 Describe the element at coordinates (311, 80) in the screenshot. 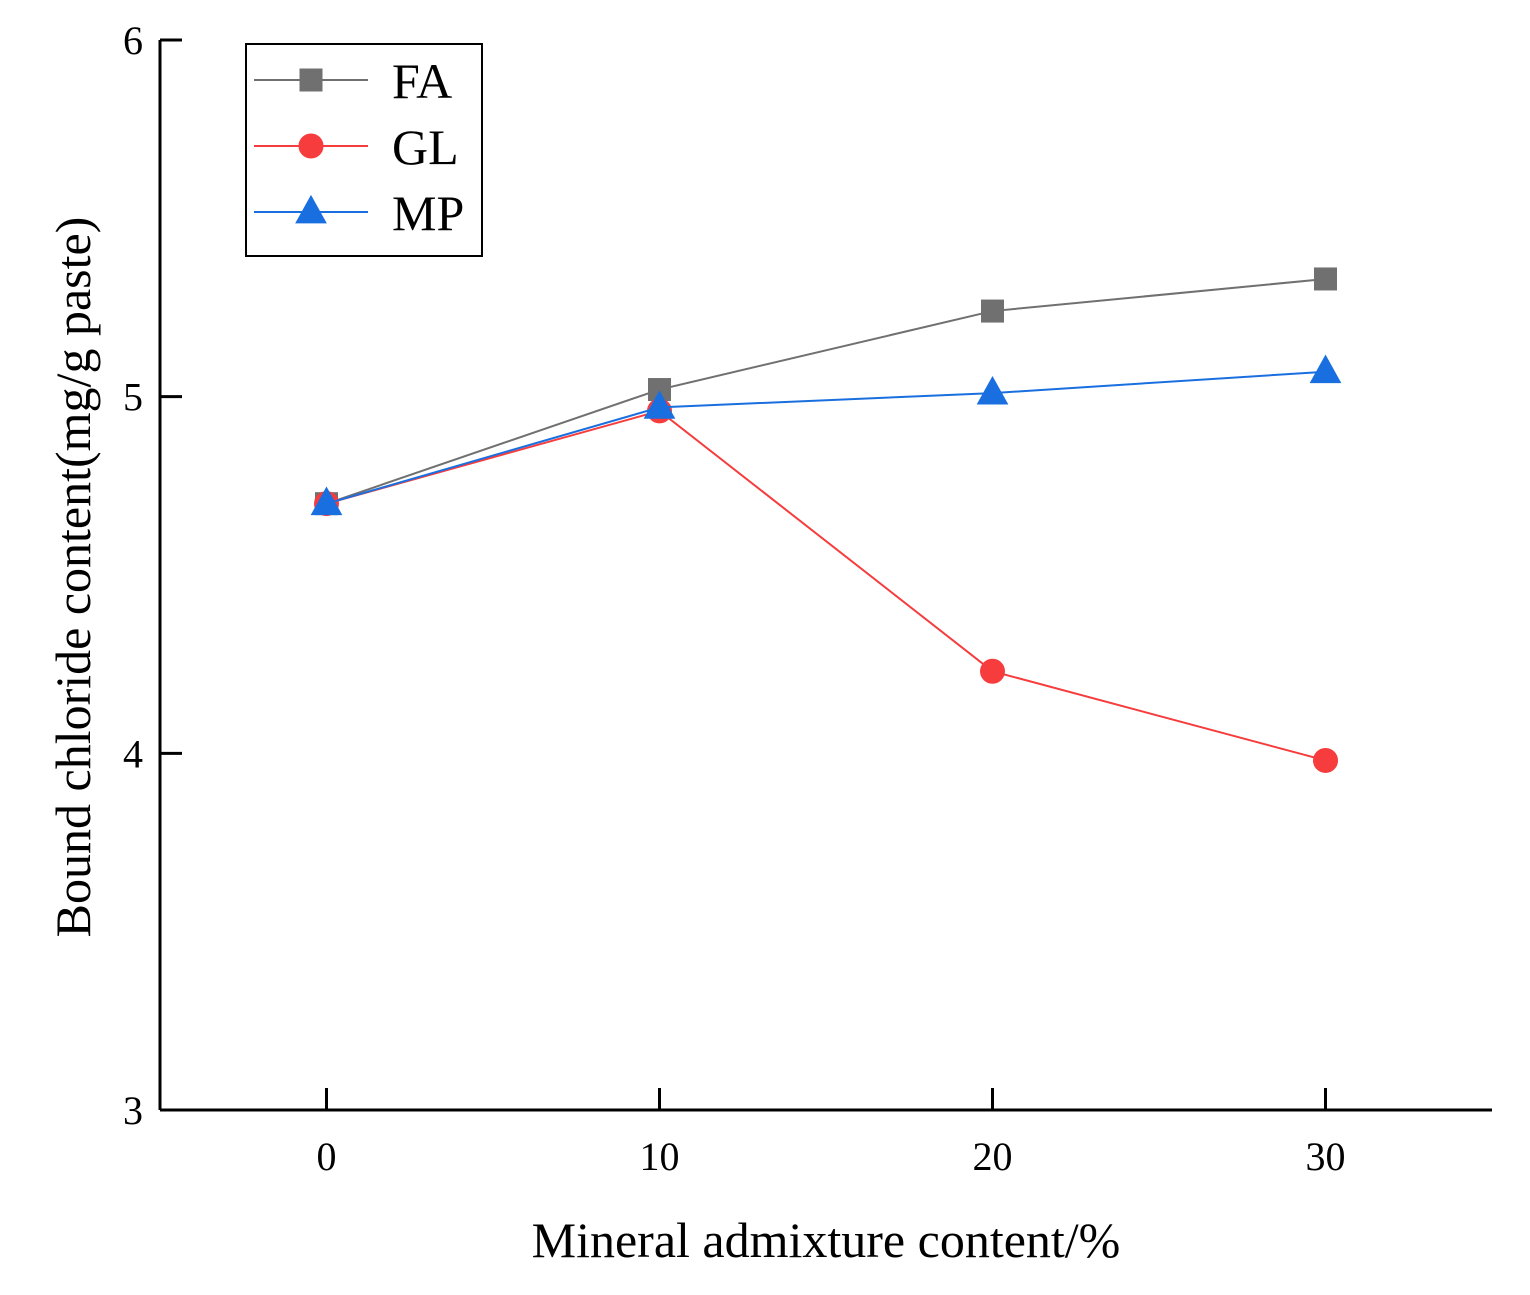

I see `legend-marker-fa` at that location.